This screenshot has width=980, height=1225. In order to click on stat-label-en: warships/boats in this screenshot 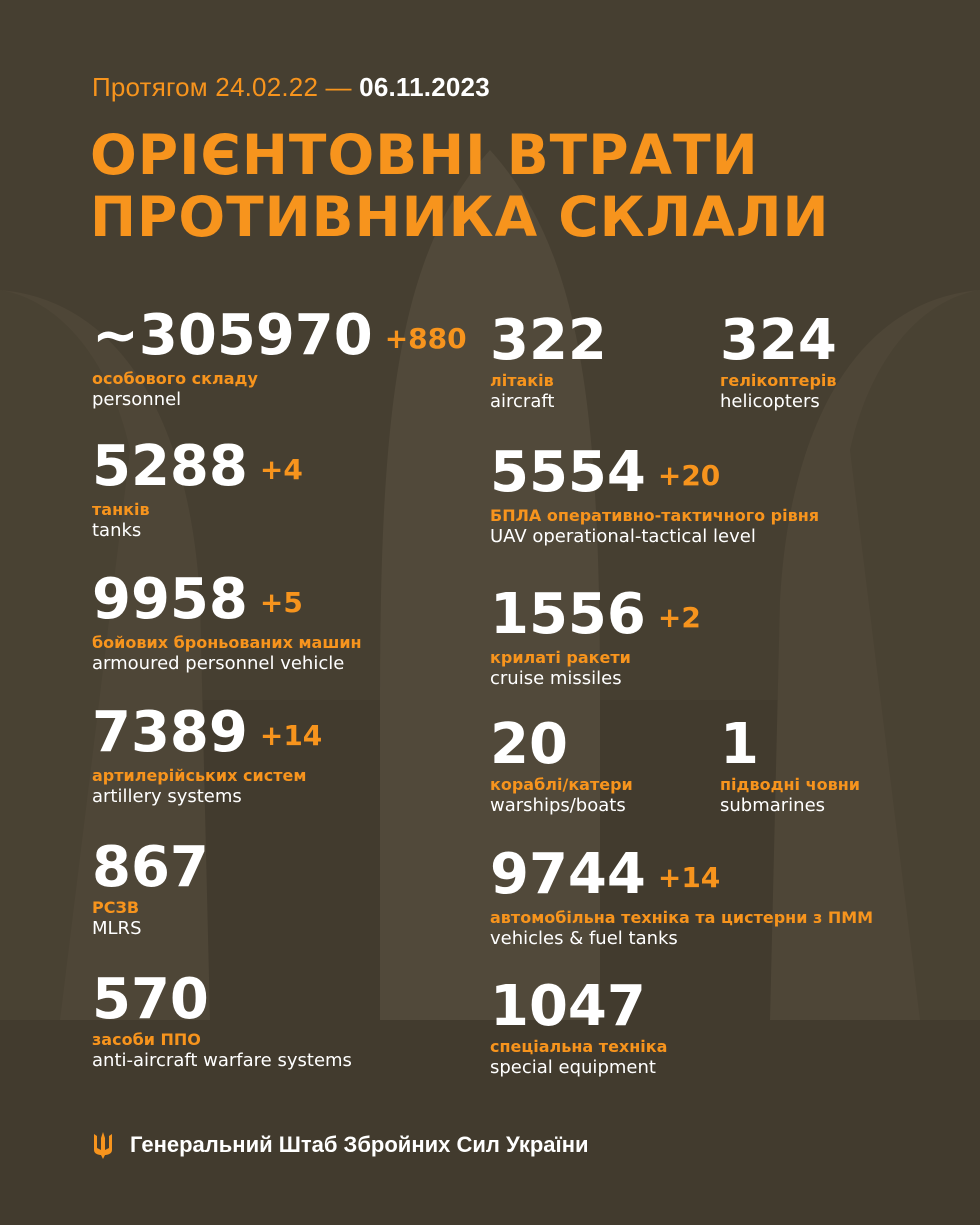, I will do `click(558, 805)`.